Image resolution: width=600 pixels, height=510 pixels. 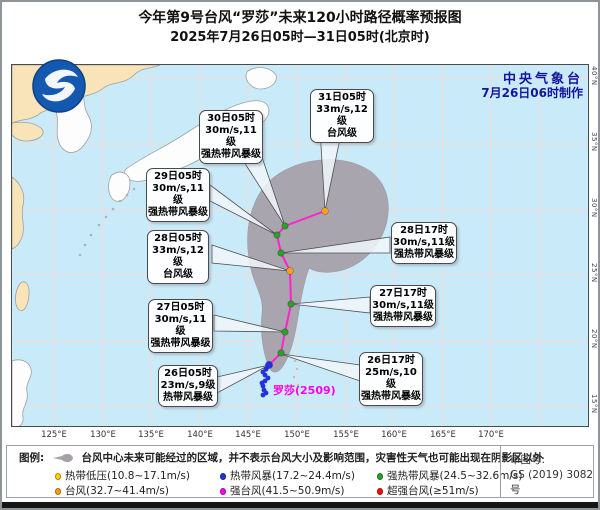 I want to click on sty-dot-icon, so click(x=223, y=491).